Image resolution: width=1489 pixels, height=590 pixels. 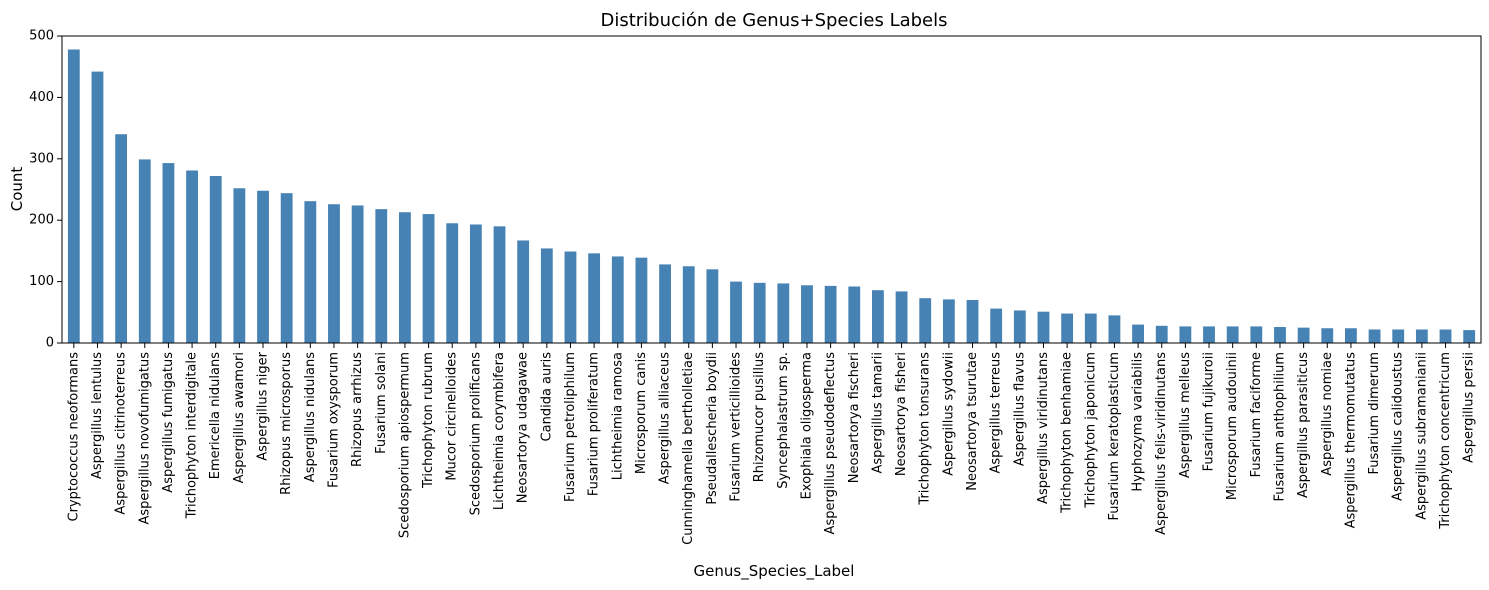 What do you see at coordinates (665, 418) in the screenshot?
I see `x-tick-label: Aspergillus alliaceus` at bounding box center [665, 418].